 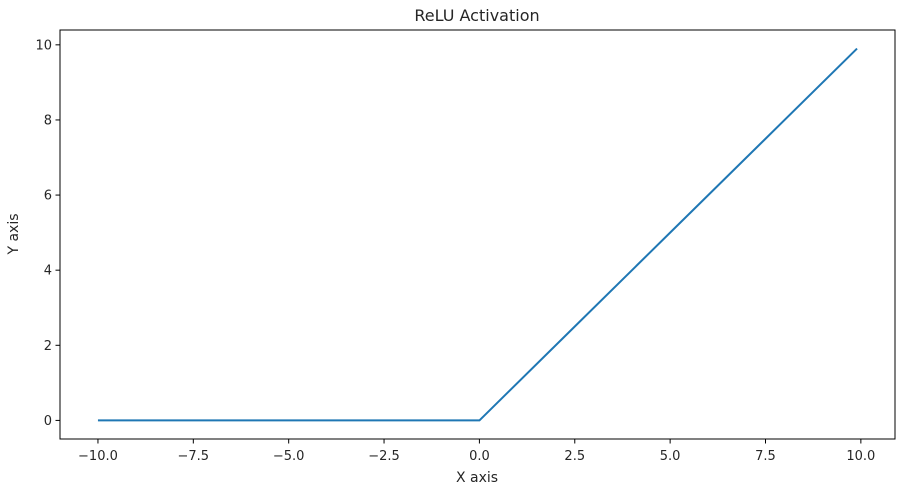 What do you see at coordinates (48, 196) in the screenshot?
I see `y-tick-label: 6` at bounding box center [48, 196].